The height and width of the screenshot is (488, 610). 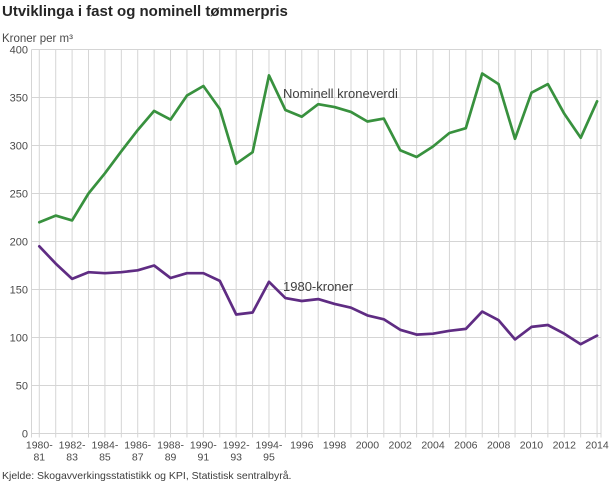 What do you see at coordinates (368, 446) in the screenshot?
I see `x-tick-label: 2000` at bounding box center [368, 446].